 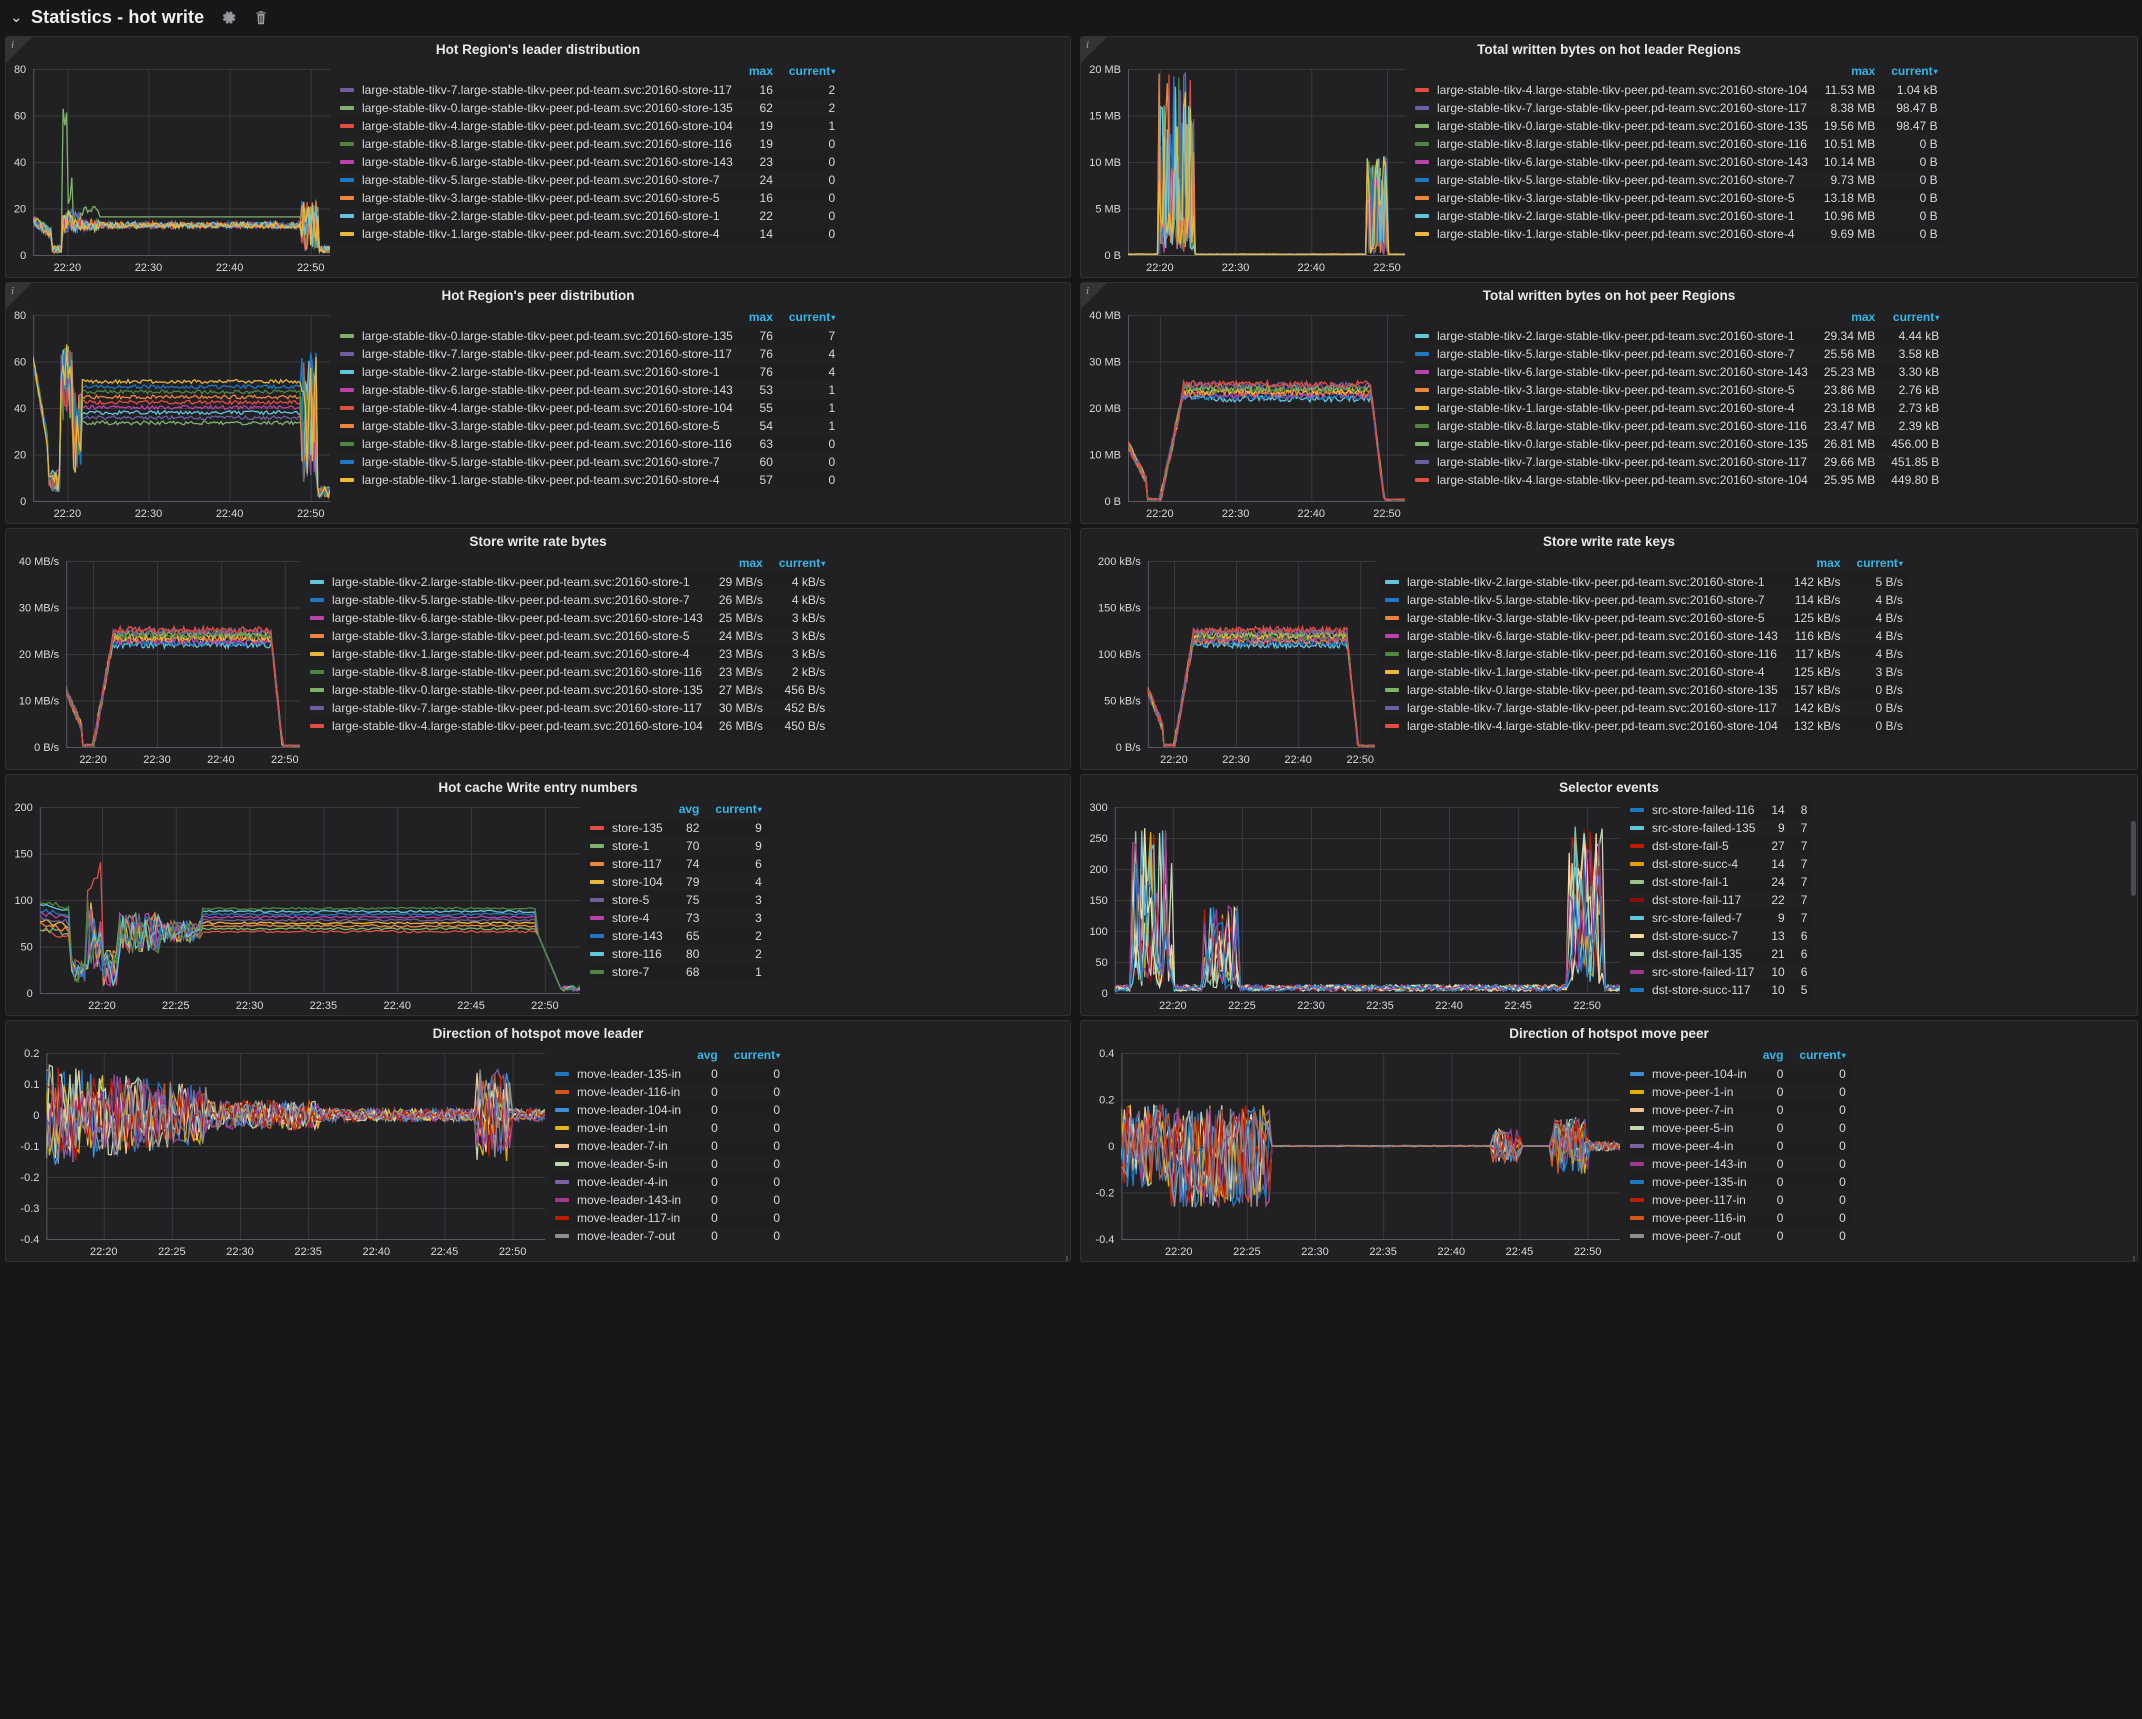 What do you see at coordinates (1088, 45) in the screenshot?
I see `info-icon: i` at bounding box center [1088, 45].